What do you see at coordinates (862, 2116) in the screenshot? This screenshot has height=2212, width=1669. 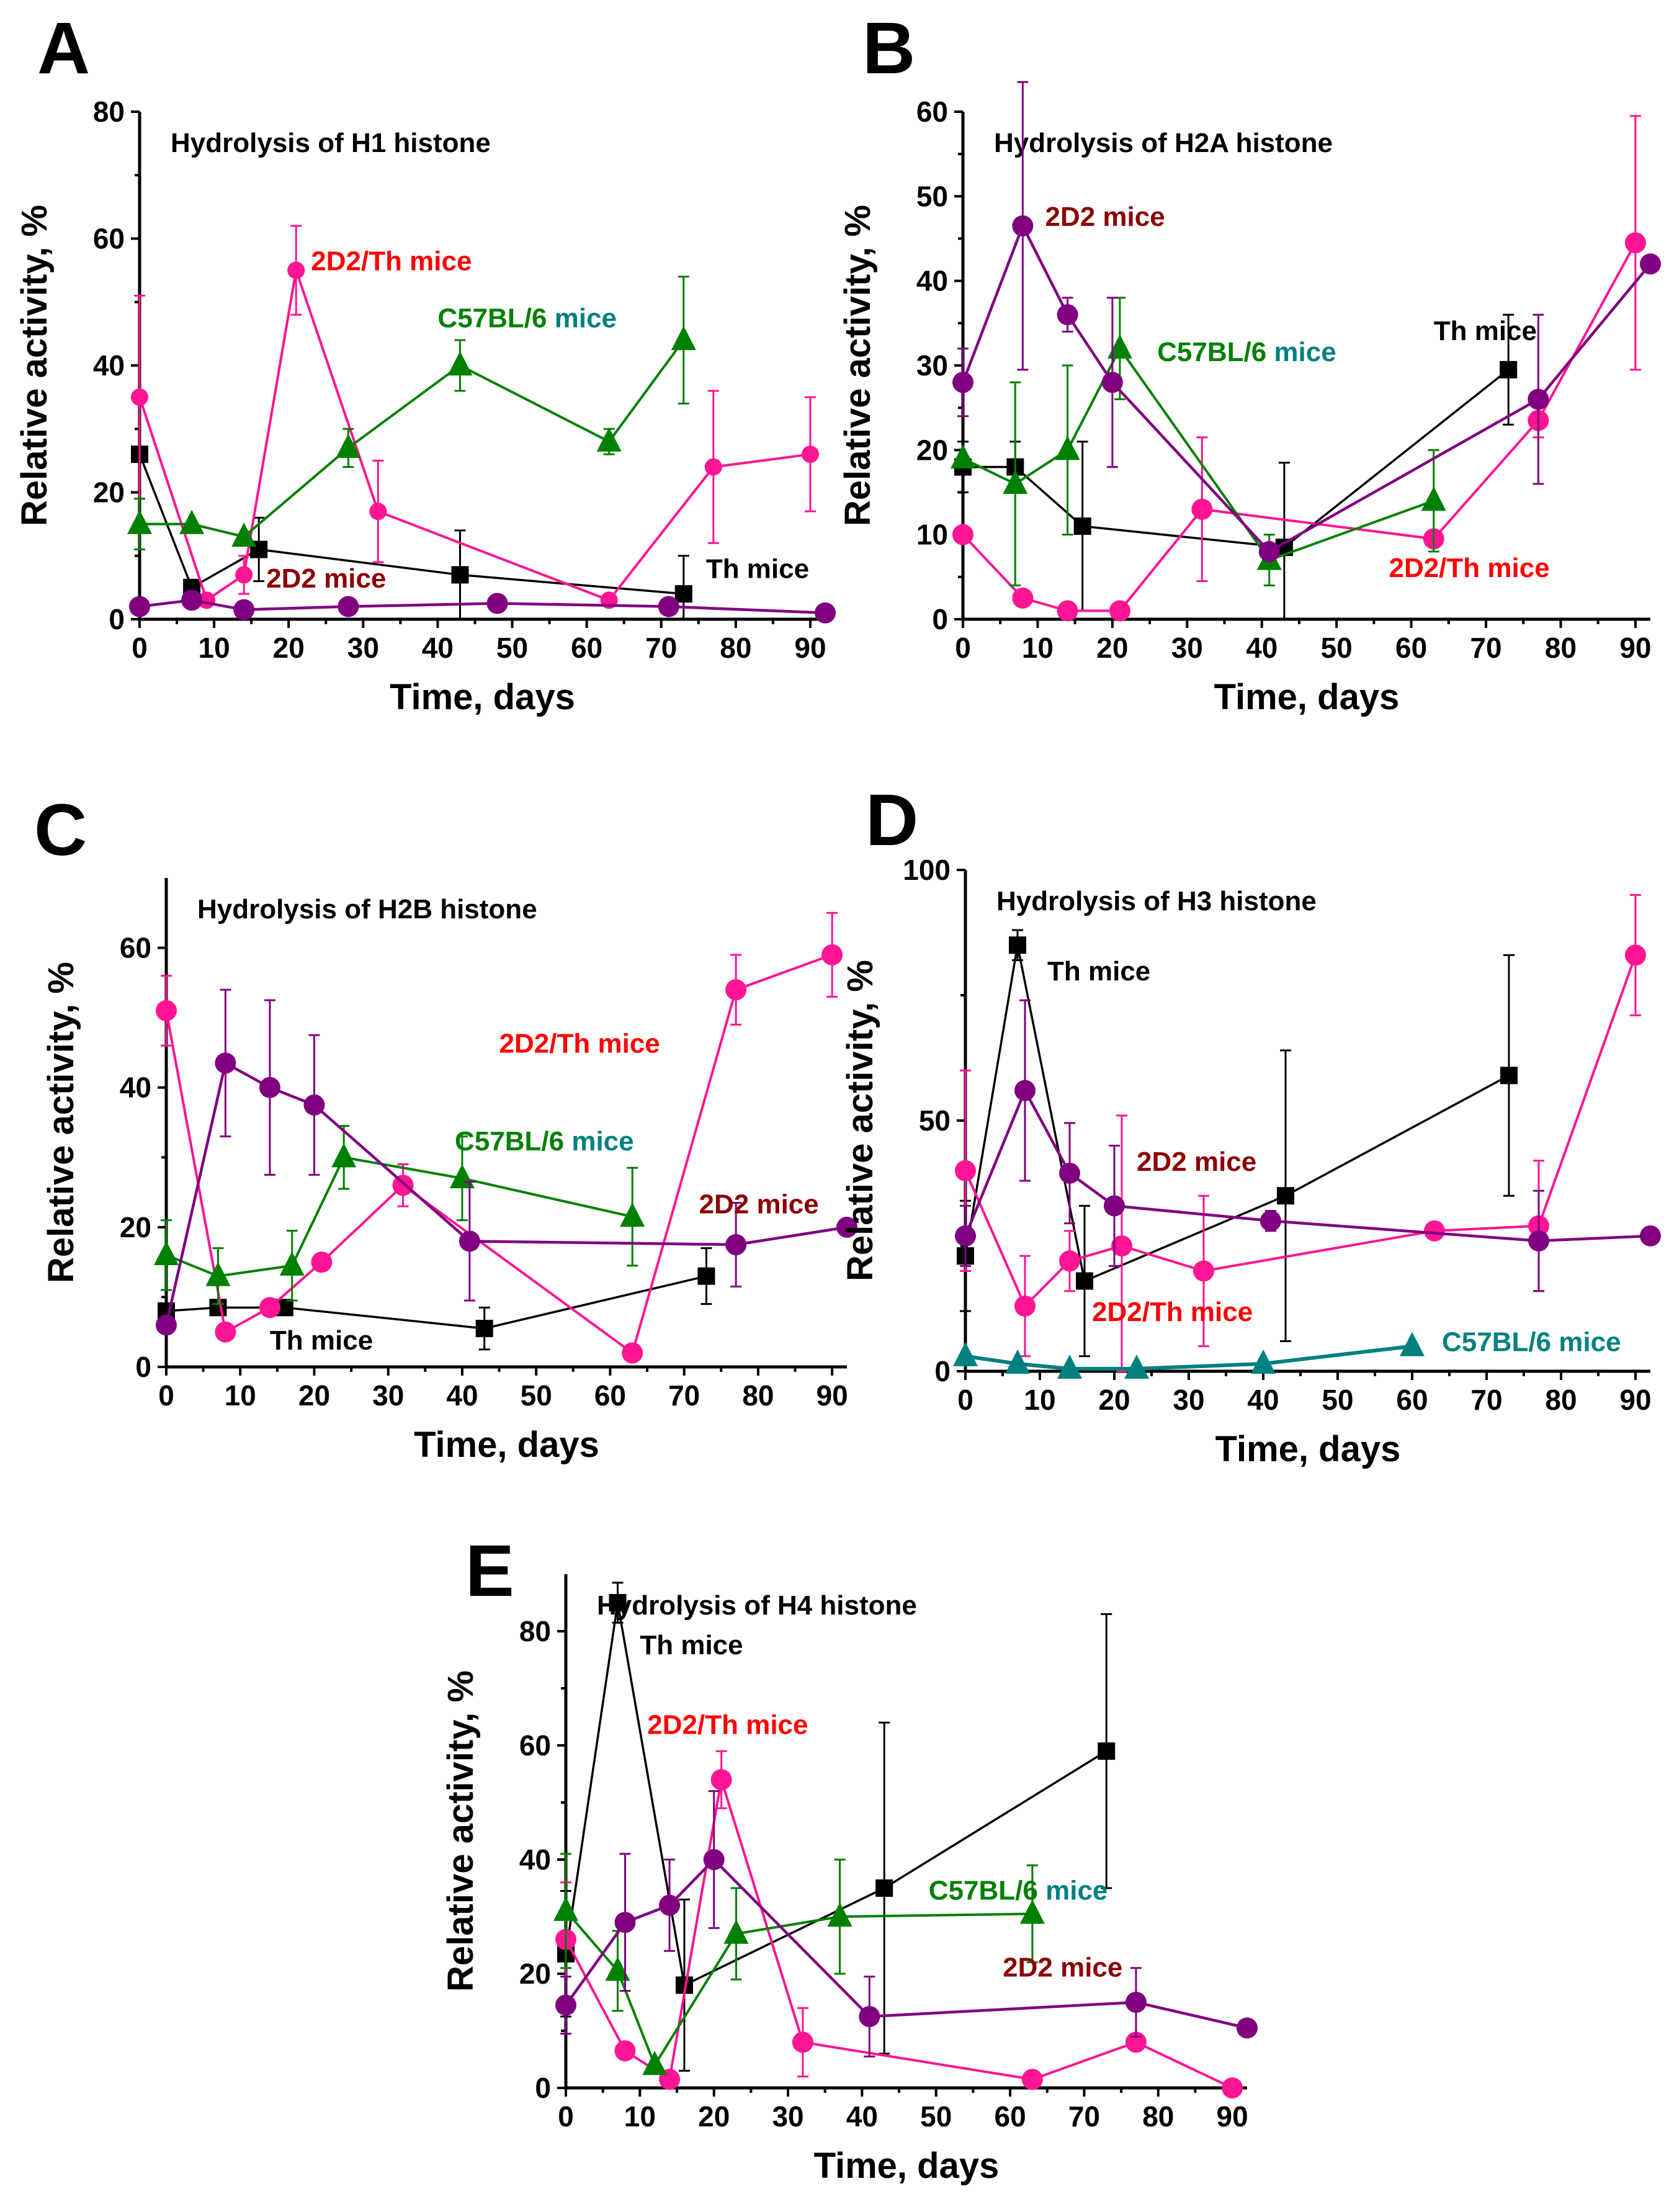 I see `x-tick-label: 40` at bounding box center [862, 2116].